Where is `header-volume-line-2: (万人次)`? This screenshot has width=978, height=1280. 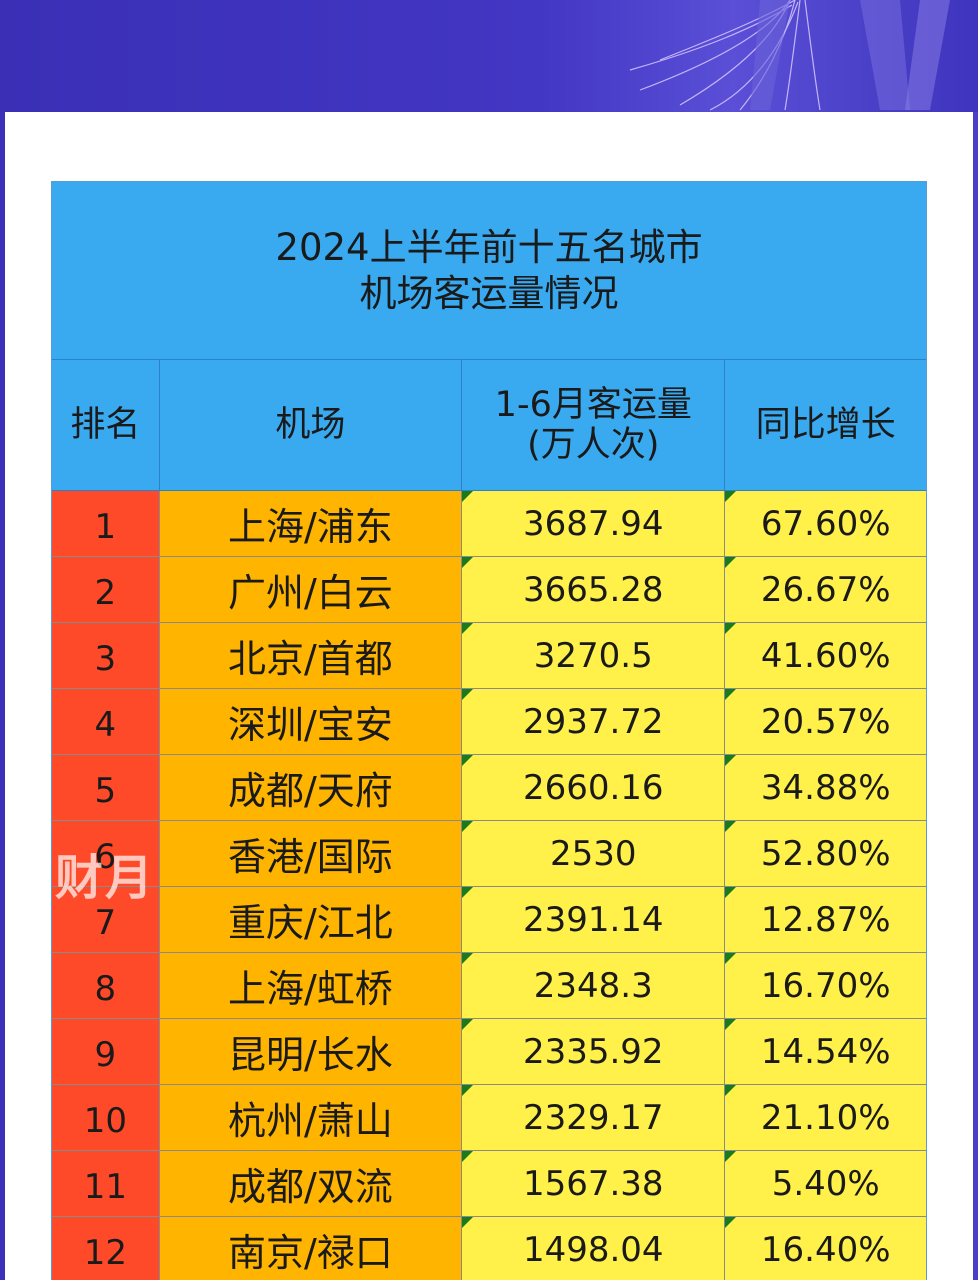
header-volume-line-2: (万人次) is located at coordinates (593, 445).